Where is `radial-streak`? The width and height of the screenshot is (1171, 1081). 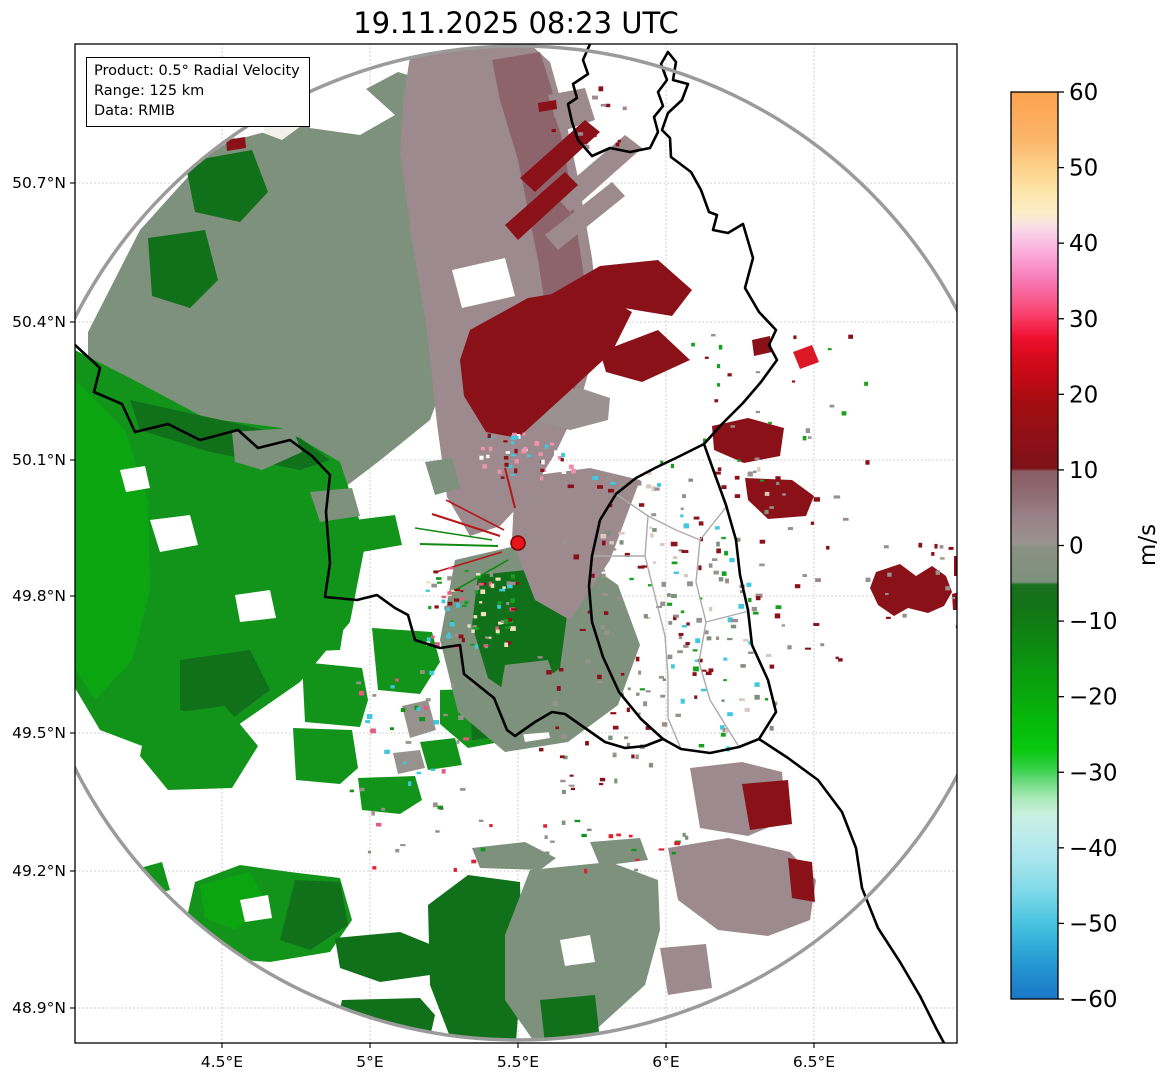
radial-streak is located at coordinates (453, 534).